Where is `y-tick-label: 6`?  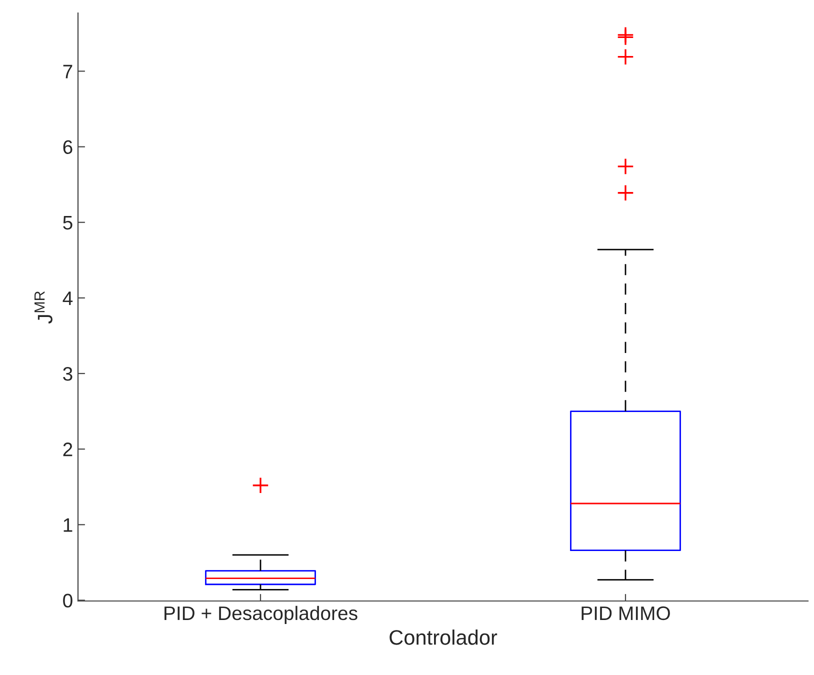 y-tick-label: 6 is located at coordinates (67, 147).